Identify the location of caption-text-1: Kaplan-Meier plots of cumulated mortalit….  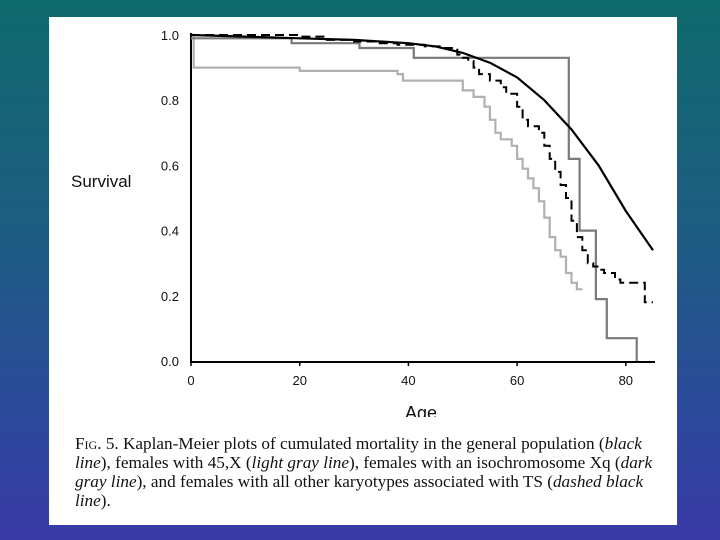
(361, 443).